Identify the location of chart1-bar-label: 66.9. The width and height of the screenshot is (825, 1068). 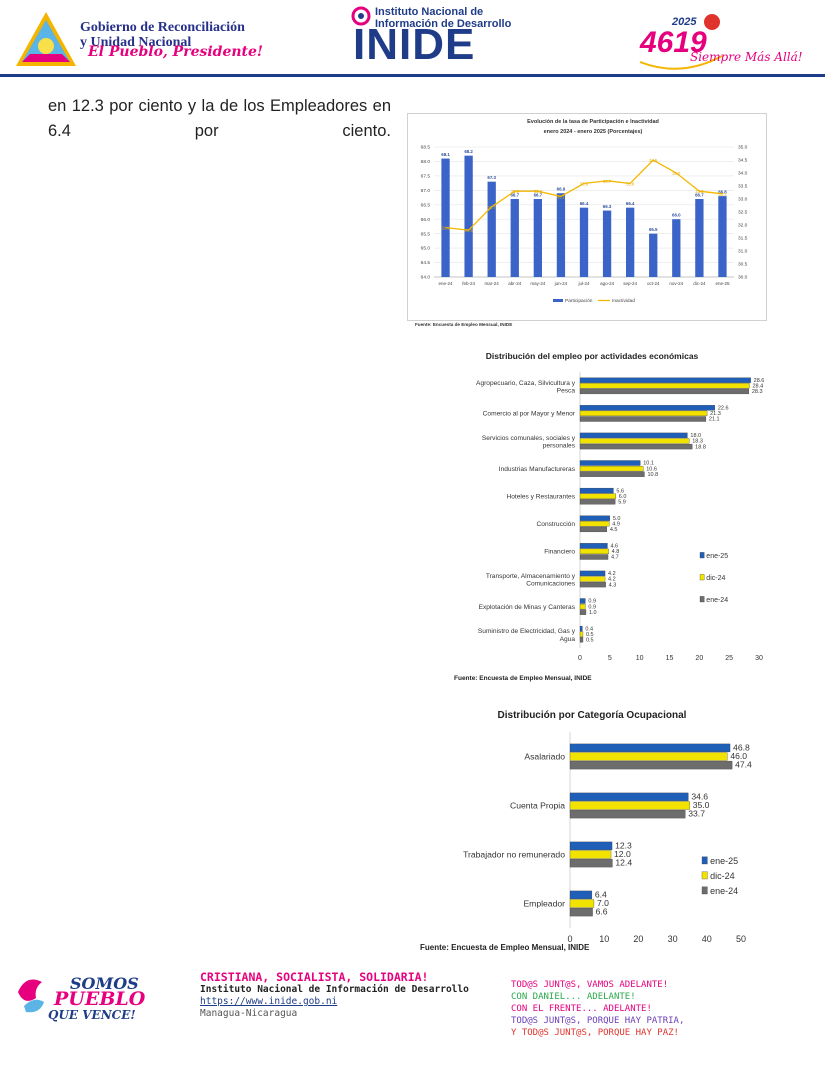
(561, 189).